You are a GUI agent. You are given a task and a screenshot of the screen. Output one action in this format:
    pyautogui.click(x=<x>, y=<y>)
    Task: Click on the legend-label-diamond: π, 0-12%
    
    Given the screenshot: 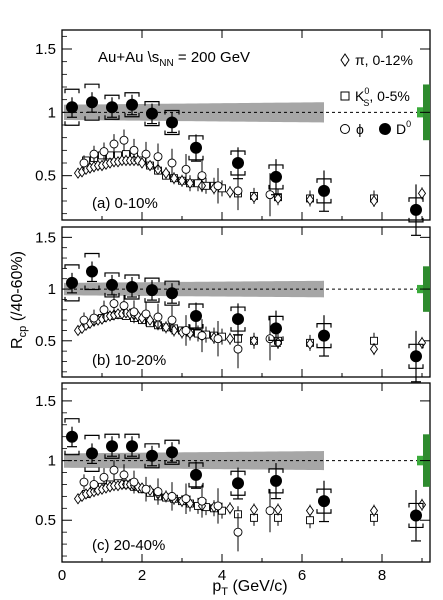 What is the action you would take?
    pyautogui.click(x=384, y=60)
    